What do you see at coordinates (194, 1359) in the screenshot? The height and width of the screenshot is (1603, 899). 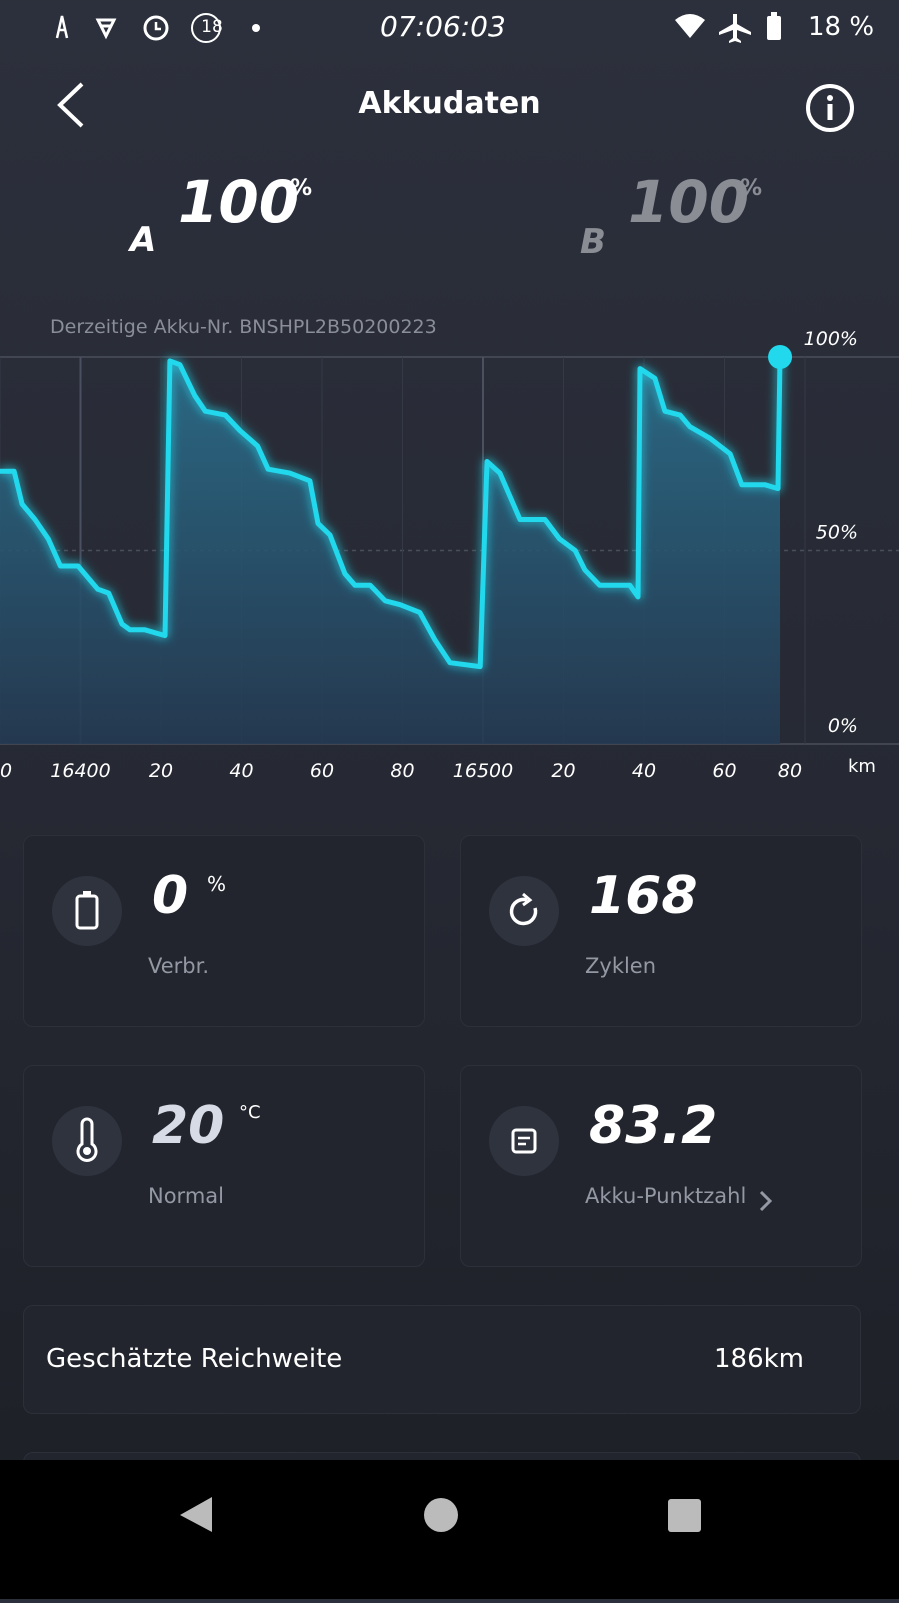 I see `range-label: Geschätzte Reichweite` at bounding box center [194, 1359].